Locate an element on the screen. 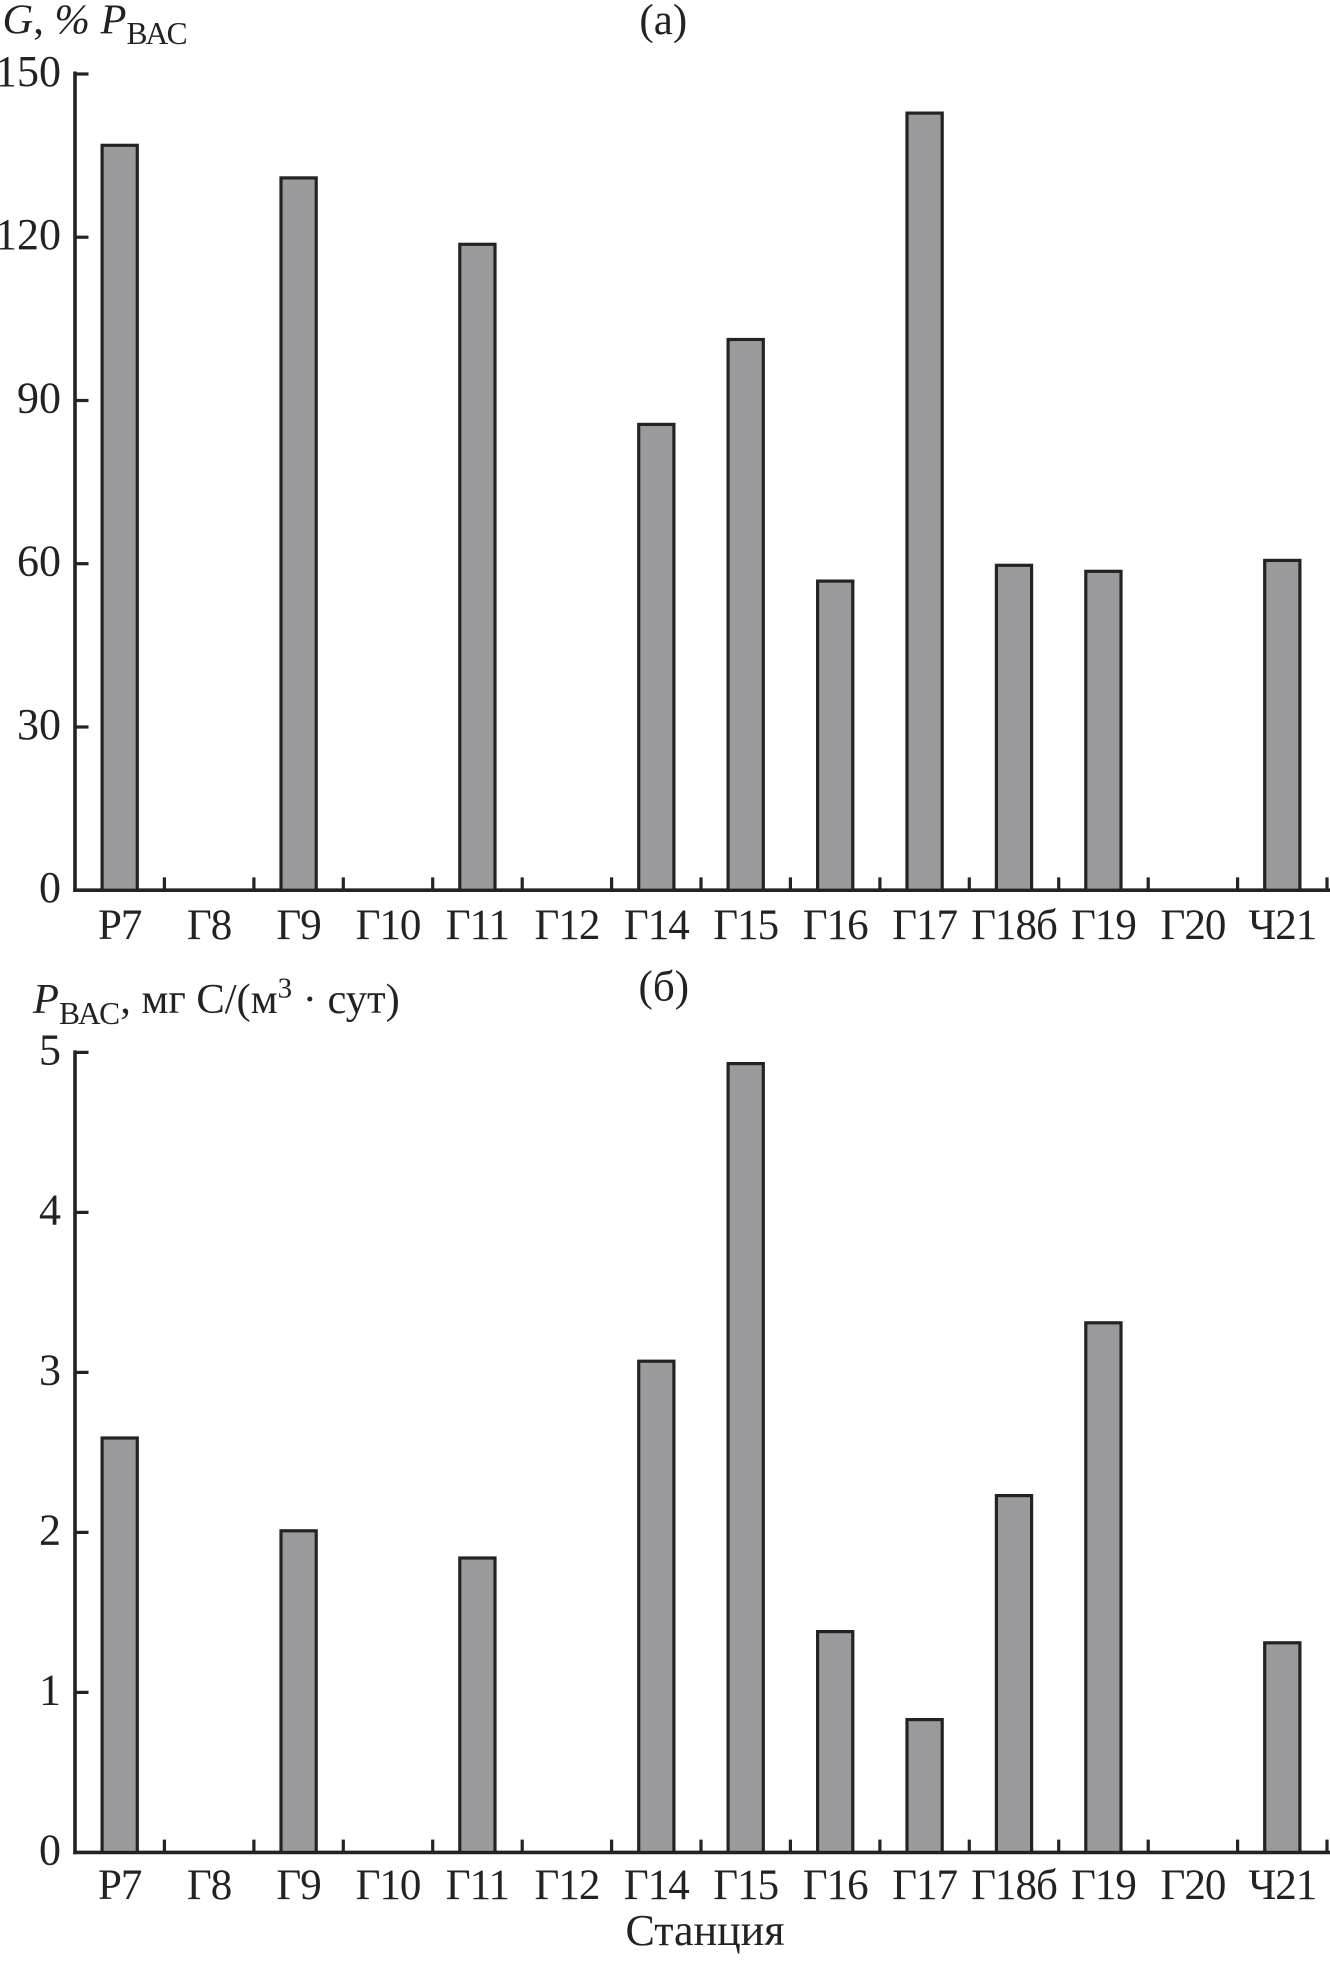 Image resolution: width=1330 pixels, height=1964 pixels. svg-text: 150 is located at coordinates (30, 71).